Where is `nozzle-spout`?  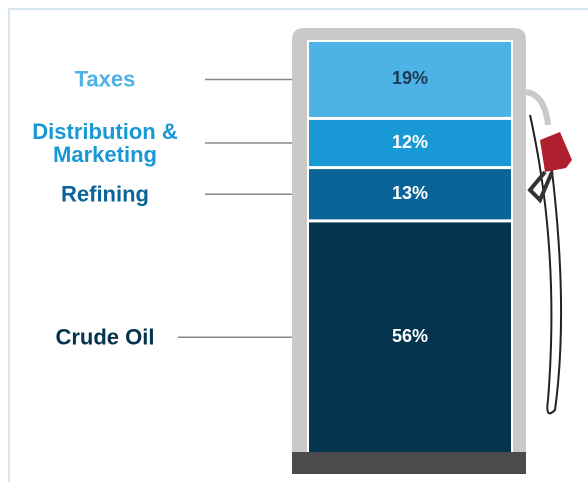 nozzle-spout is located at coordinates (540, 187).